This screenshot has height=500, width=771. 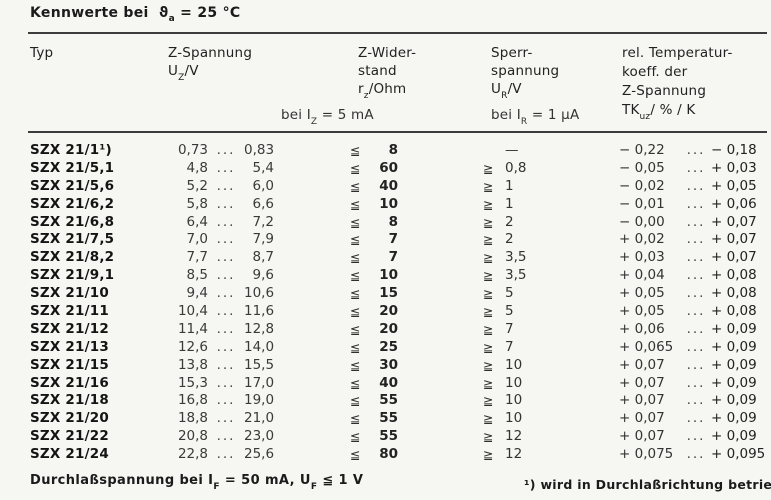 I want to click on rz-symbol: r, so click(x=361, y=89).